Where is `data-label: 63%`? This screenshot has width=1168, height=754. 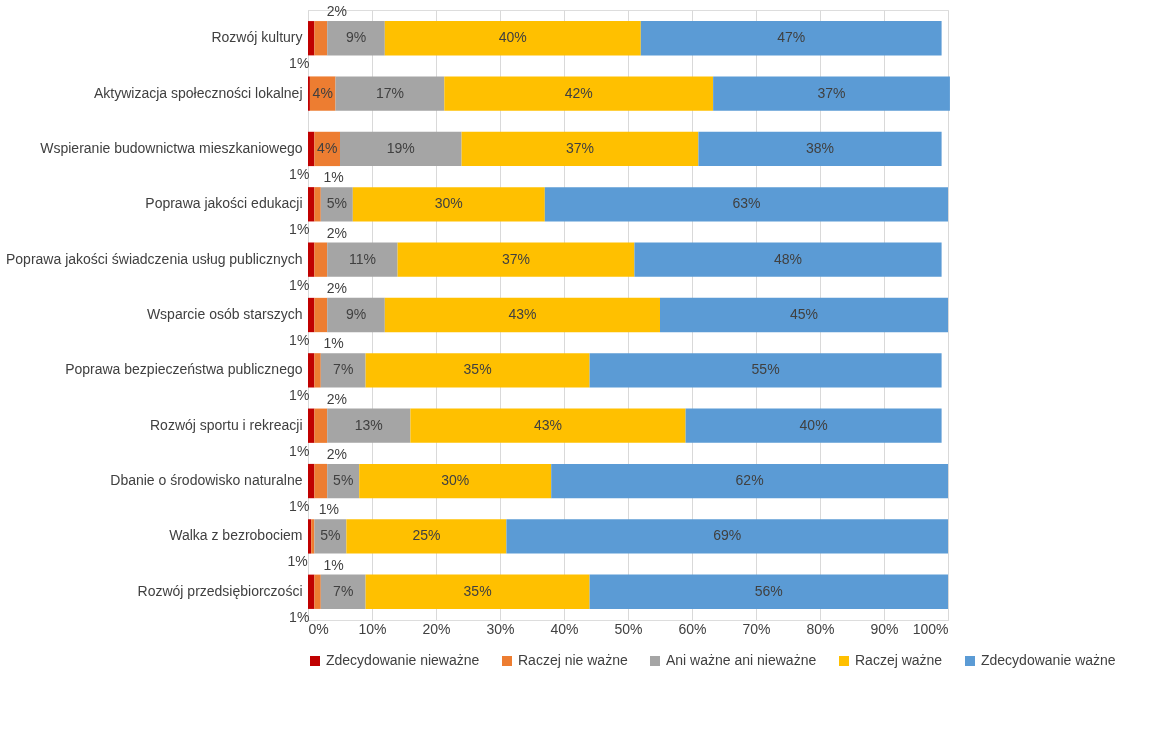
data-label: 63% is located at coordinates (746, 203).